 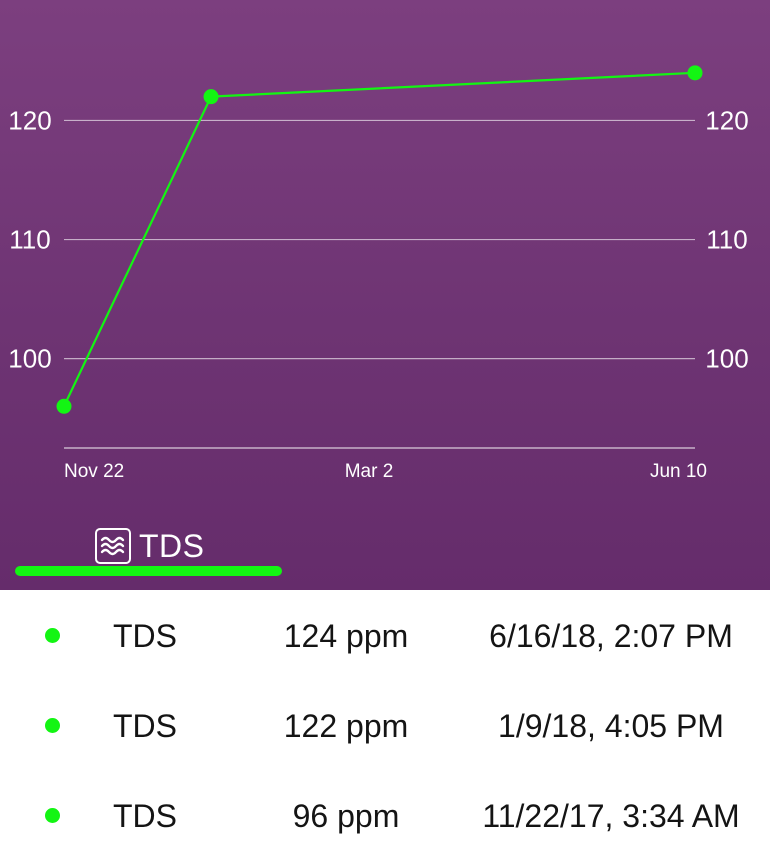 What do you see at coordinates (678, 471) in the screenshot?
I see `x-tick-label: Jun 10` at bounding box center [678, 471].